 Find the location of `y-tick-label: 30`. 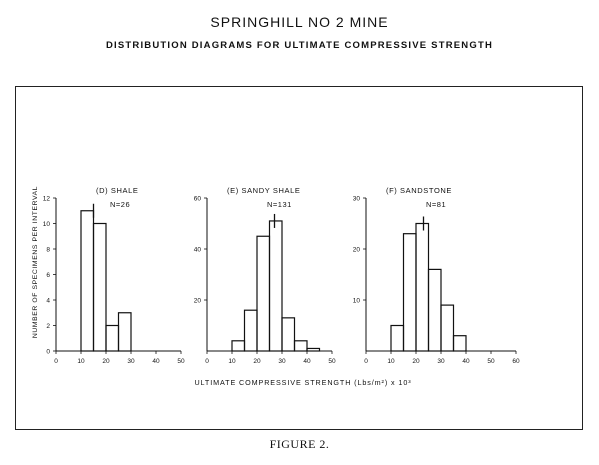

y-tick-label: 30 is located at coordinates (357, 198).